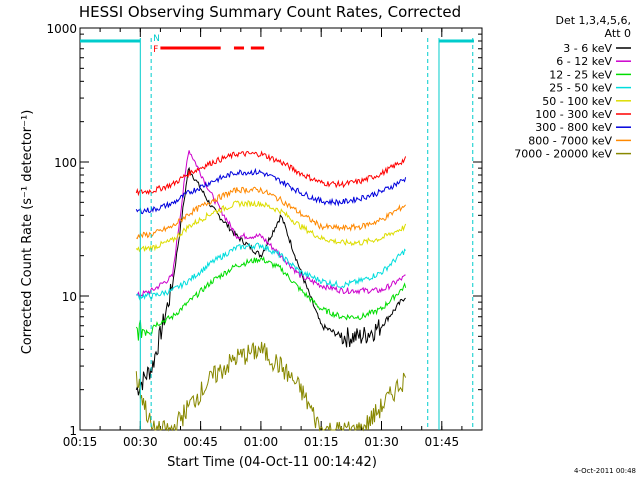 Image resolution: width=640 pixels, height=480 pixels. Describe the element at coordinates (593, 20) in the screenshot. I see `legend-header-line-1: Det 1,3,4,5,6,` at that location.